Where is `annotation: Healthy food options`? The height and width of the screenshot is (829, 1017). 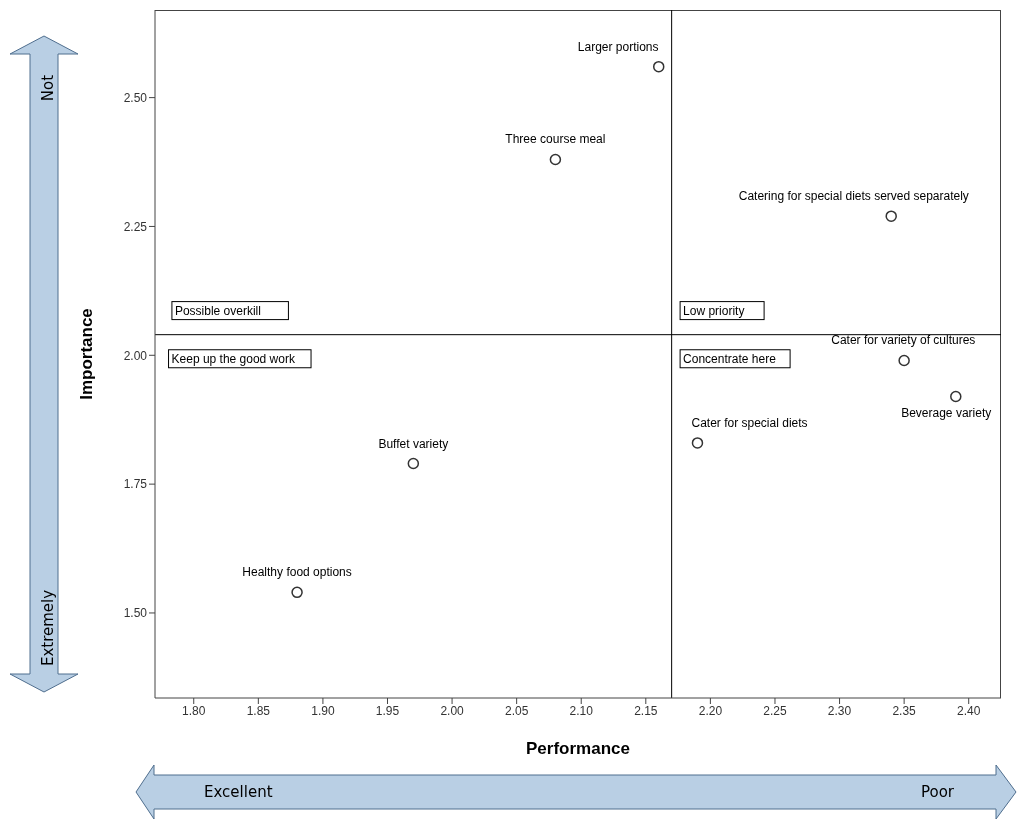 annotation: Healthy food options is located at coordinates (297, 572).